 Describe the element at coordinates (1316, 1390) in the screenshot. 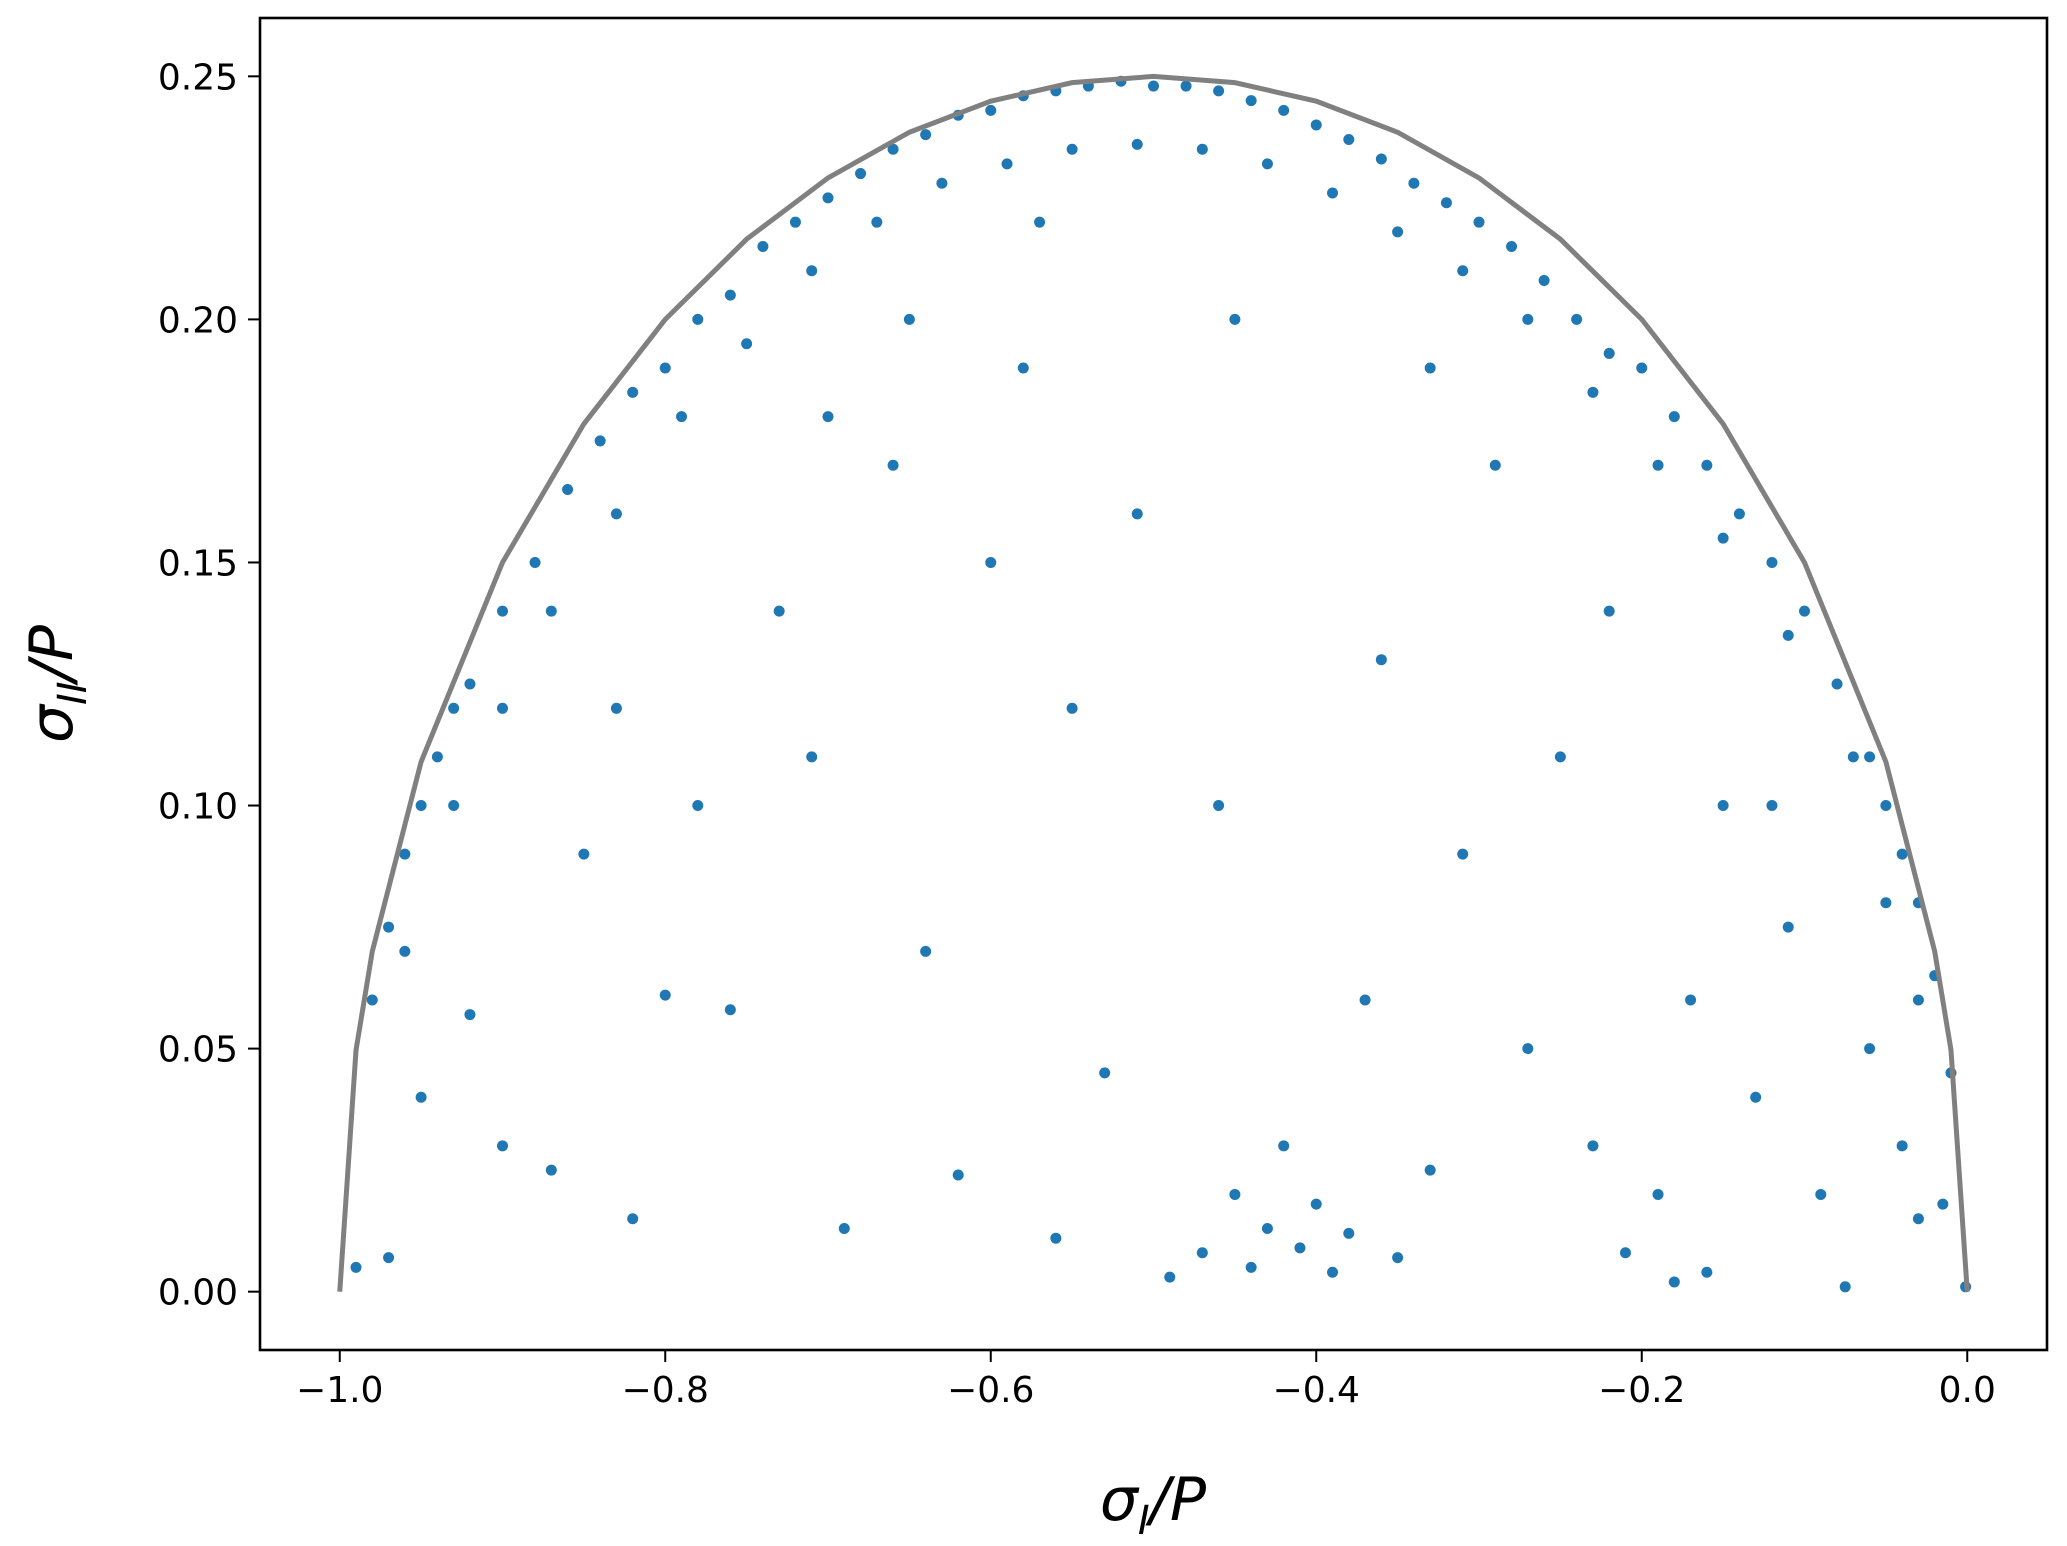

I see `x-tick-label: −0.4` at that location.